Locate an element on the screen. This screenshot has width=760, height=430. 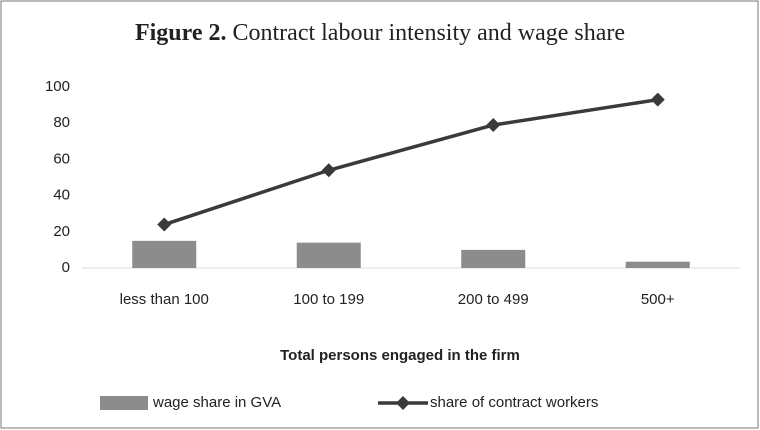
x-tick-label: 100 to 199 is located at coordinates (328, 299).